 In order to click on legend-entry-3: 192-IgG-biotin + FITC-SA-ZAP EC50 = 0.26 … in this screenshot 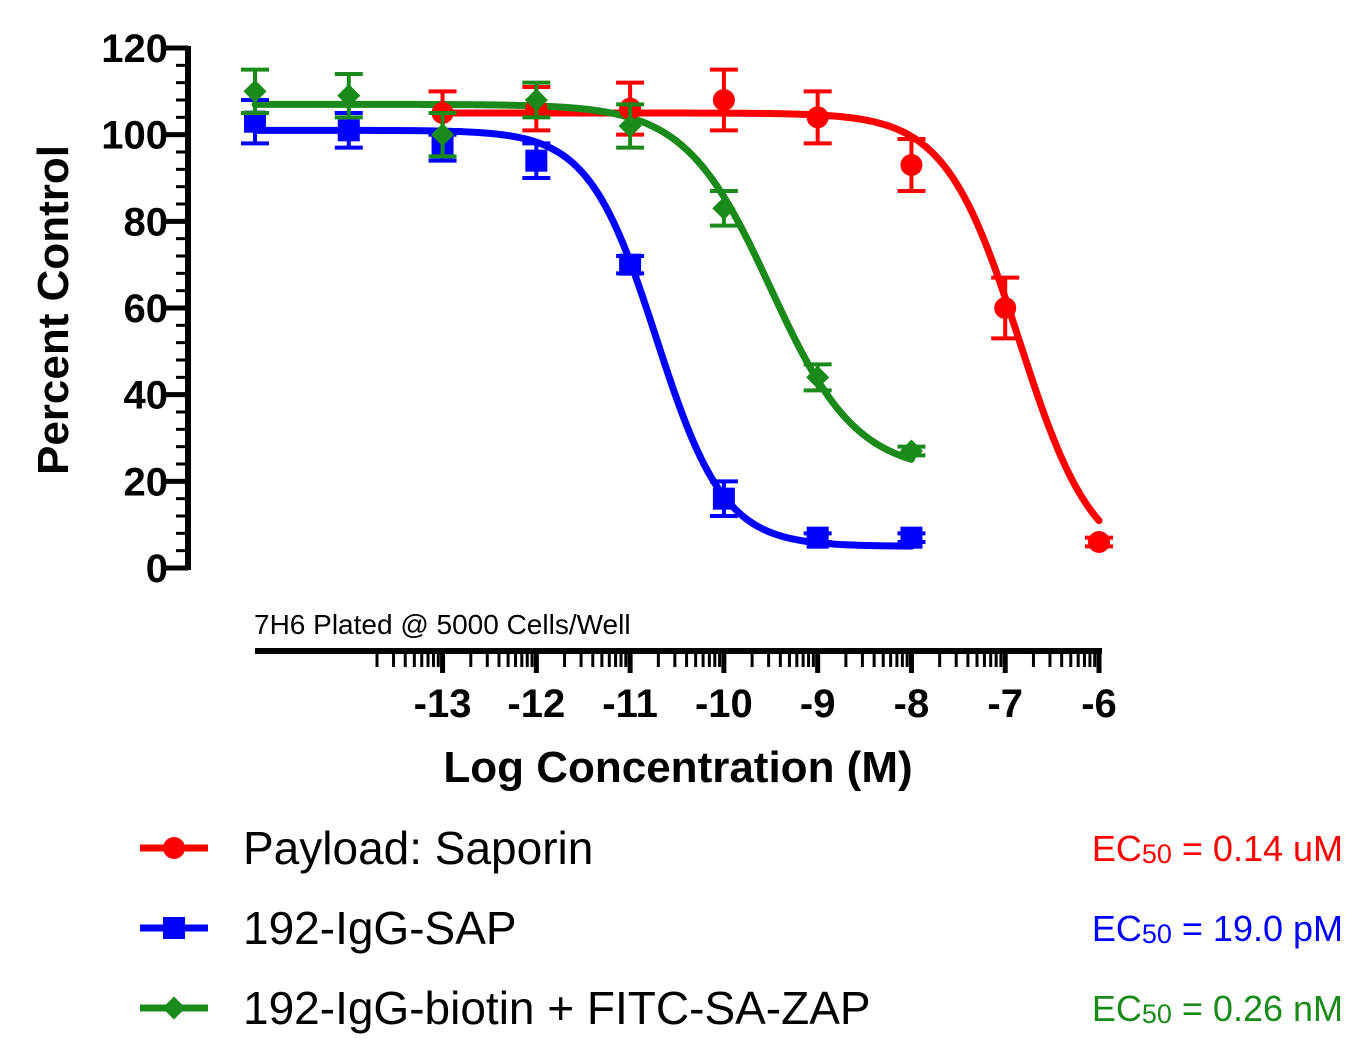, I will do `click(741, 1008)`.